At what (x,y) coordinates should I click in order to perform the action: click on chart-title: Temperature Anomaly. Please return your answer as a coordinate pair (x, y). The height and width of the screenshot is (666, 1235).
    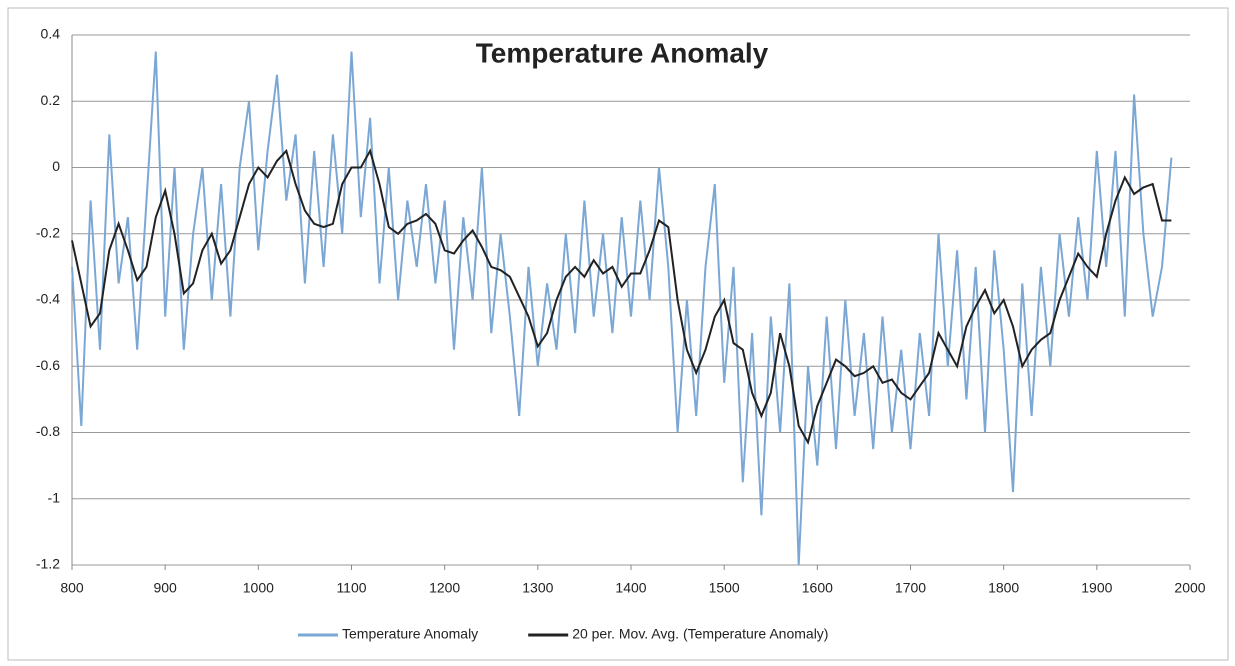
    Looking at the image, I should click on (622, 52).